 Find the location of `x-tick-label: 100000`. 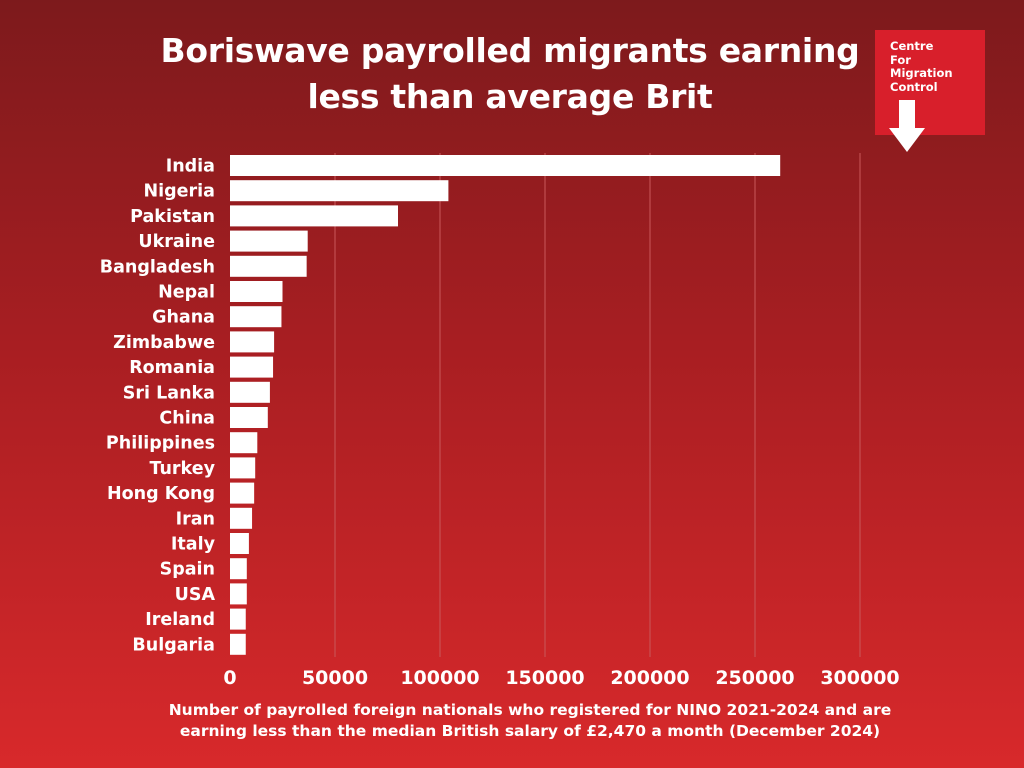

x-tick-label: 100000 is located at coordinates (439, 678).